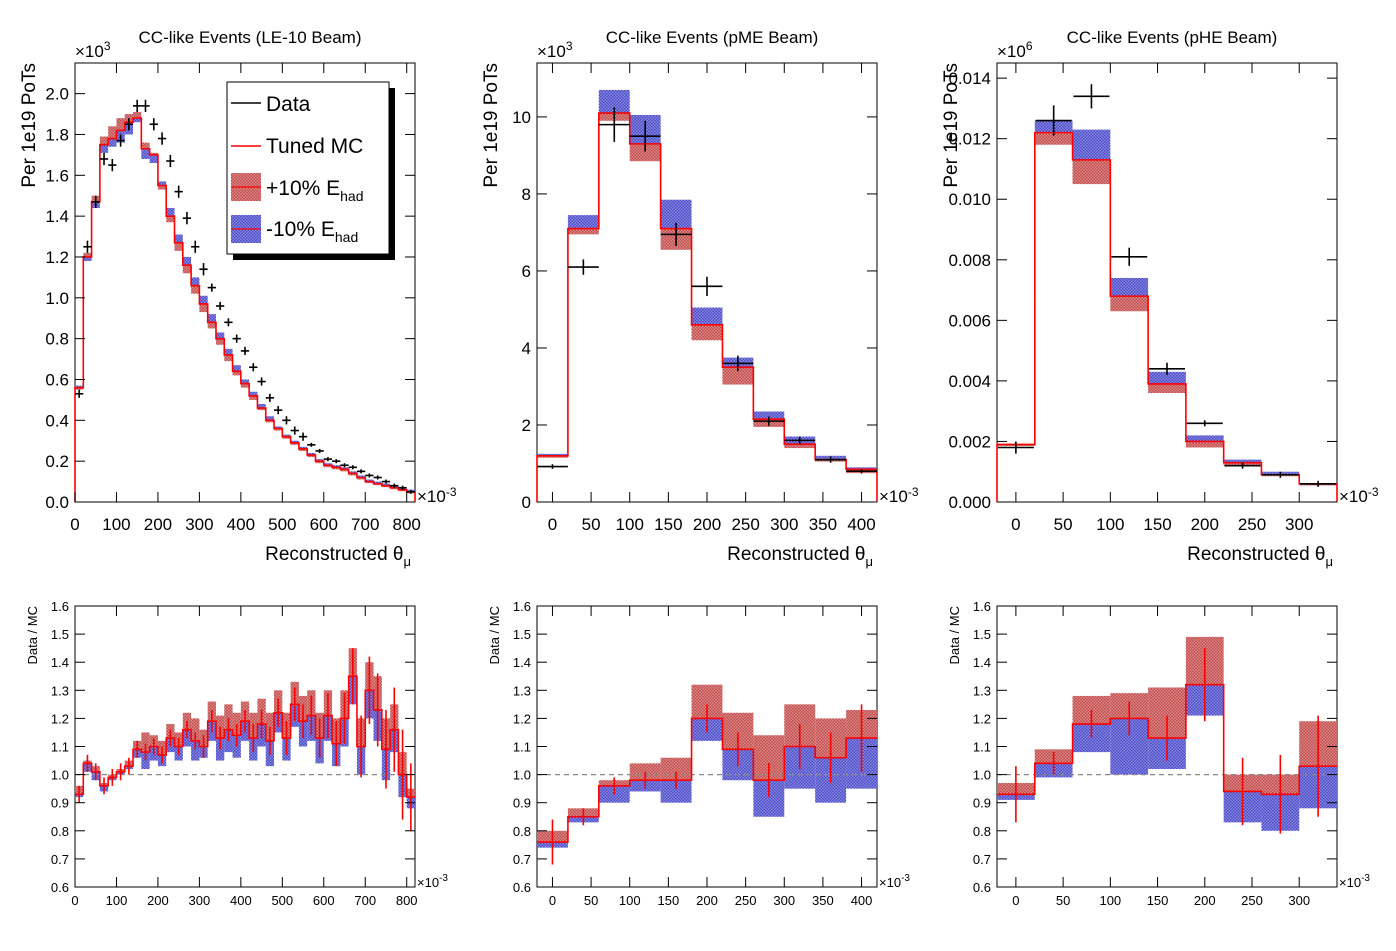 The width and height of the screenshot is (1396, 951). What do you see at coordinates (969, 320) in the screenshot?
I see `y-tick-label: 0.006` at bounding box center [969, 320].